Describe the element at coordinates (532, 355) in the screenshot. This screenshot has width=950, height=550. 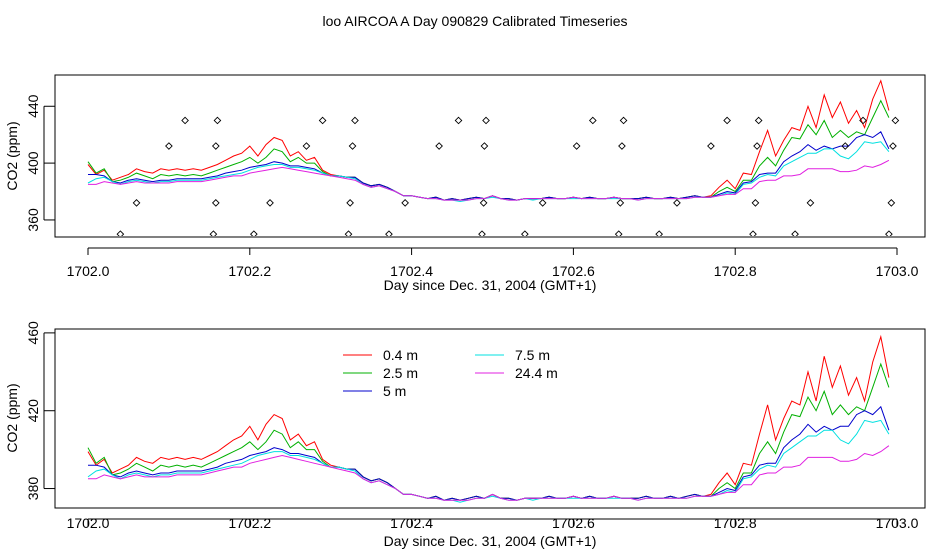
I see `legend-label: 7.5 m` at that location.